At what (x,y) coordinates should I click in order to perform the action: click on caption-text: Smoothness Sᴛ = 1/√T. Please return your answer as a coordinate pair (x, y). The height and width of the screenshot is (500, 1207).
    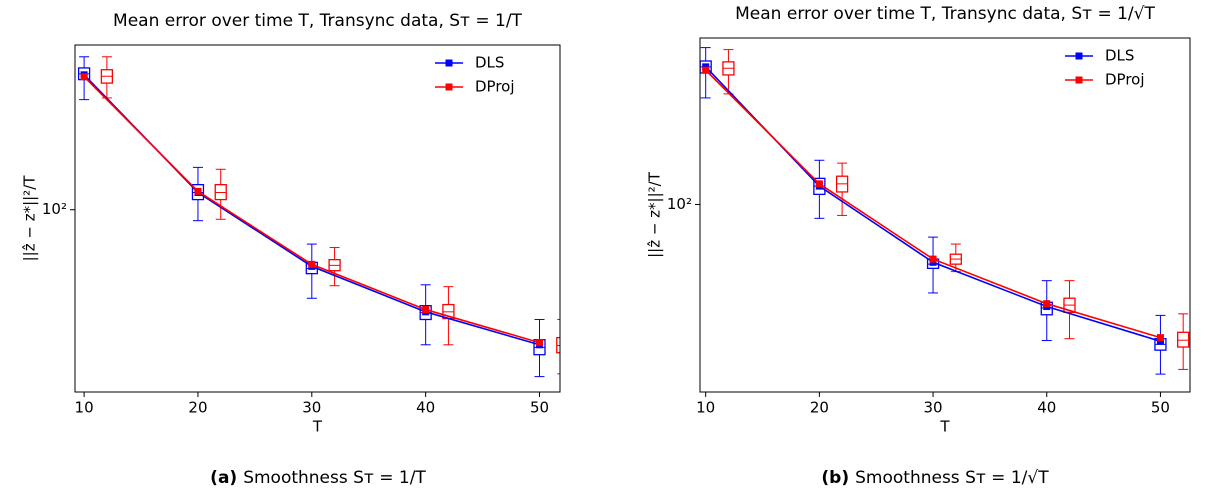
    Looking at the image, I should click on (952, 478).